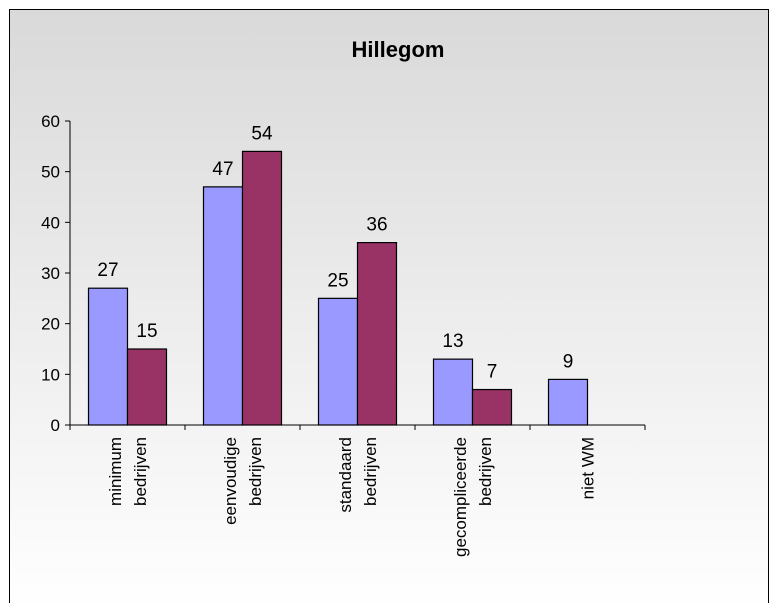 The image size is (778, 608). What do you see at coordinates (376, 225) in the screenshot?
I see `data-label: 36` at bounding box center [376, 225].